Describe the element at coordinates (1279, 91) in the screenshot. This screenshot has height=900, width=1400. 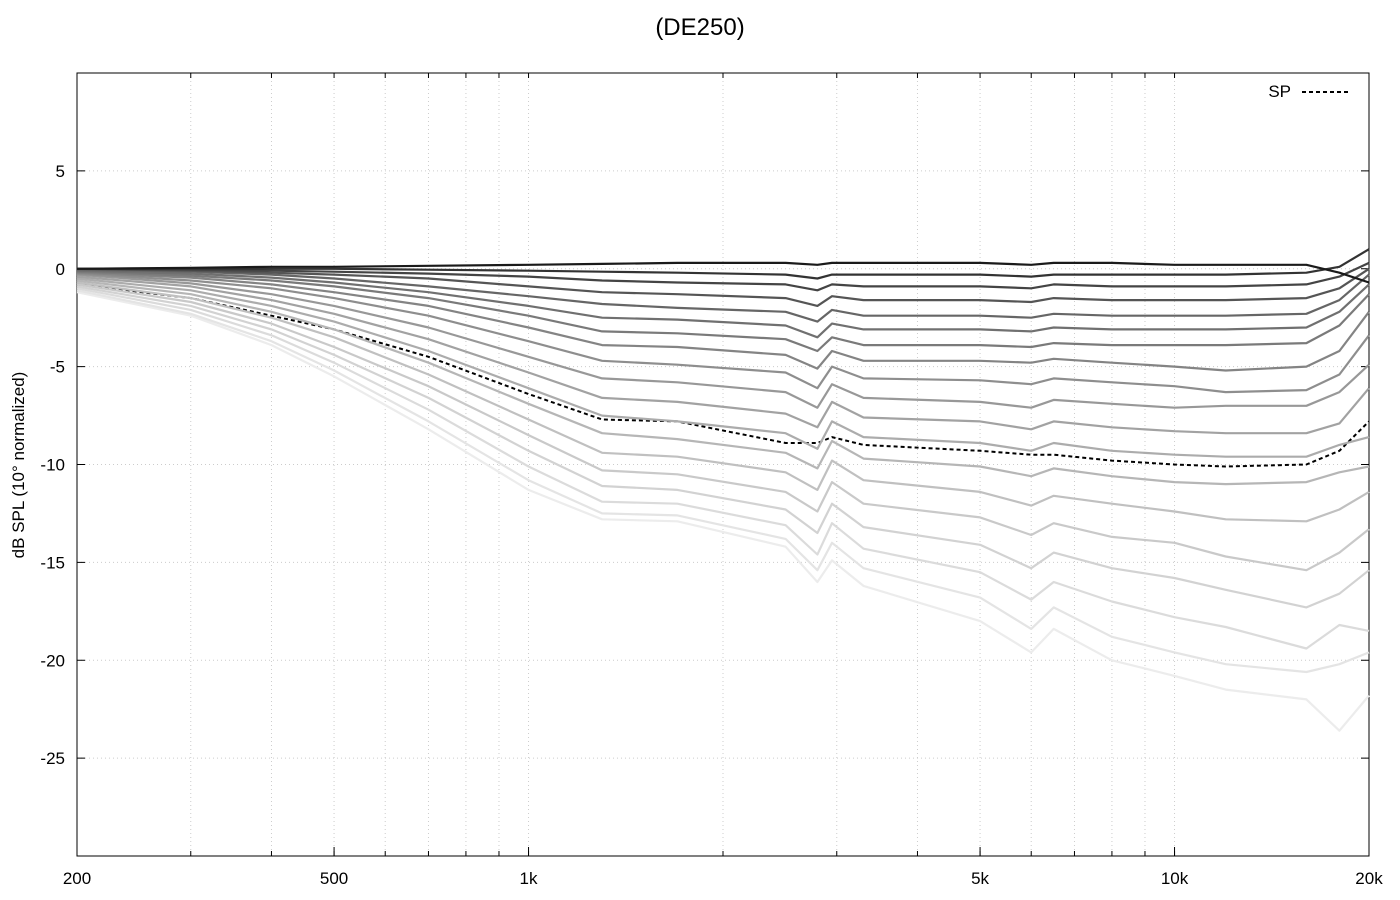
I see `legend-label: SP` at that location.